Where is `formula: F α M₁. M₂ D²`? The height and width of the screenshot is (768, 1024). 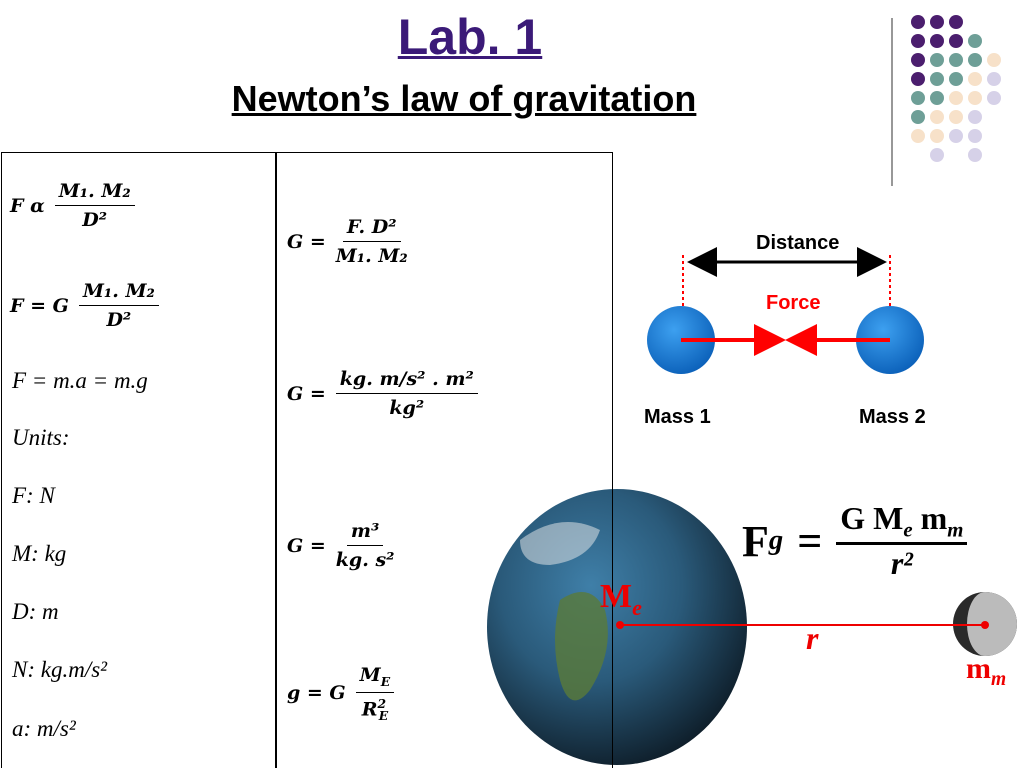
formula: F α M₁. M₂ D² is located at coordinates (72, 205).